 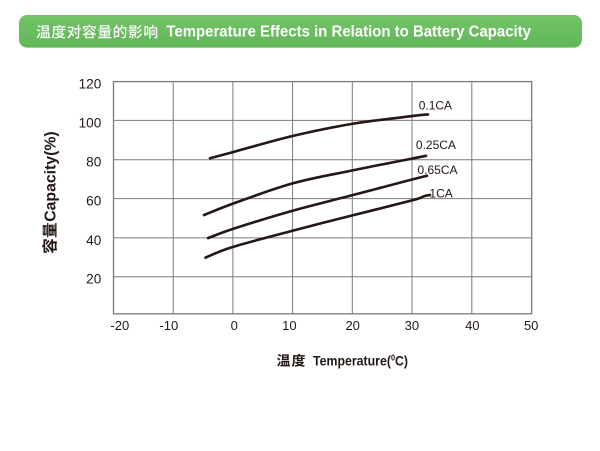 I want to click on svg-text: 1CA, so click(x=440, y=193).